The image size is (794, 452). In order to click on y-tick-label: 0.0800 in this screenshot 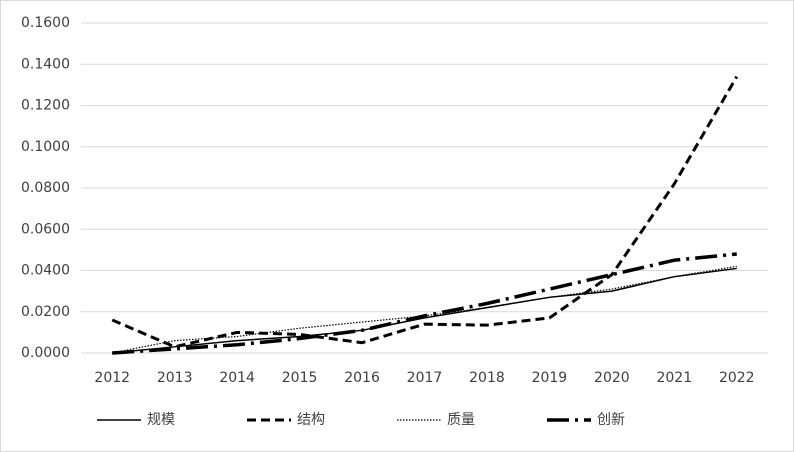, I will do `click(45, 188)`.